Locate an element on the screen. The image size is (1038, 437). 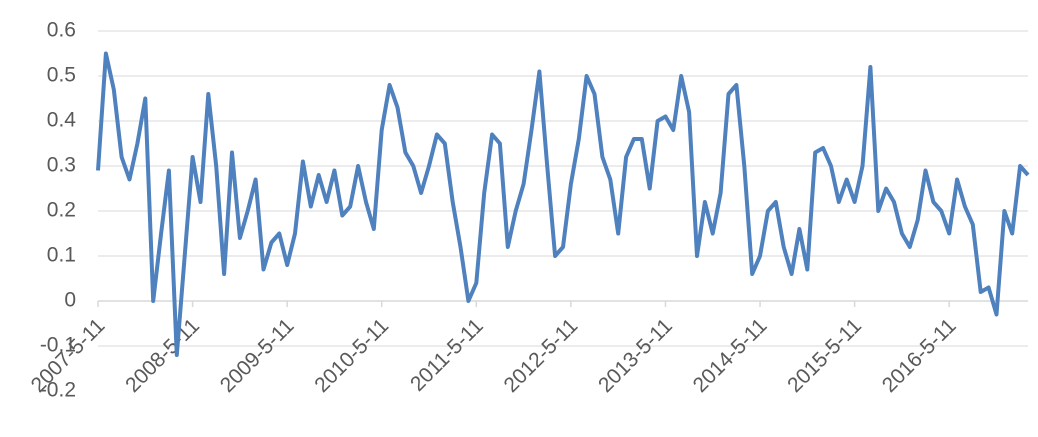
x-tick-label: 2010-5-11 is located at coordinates (351, 355).